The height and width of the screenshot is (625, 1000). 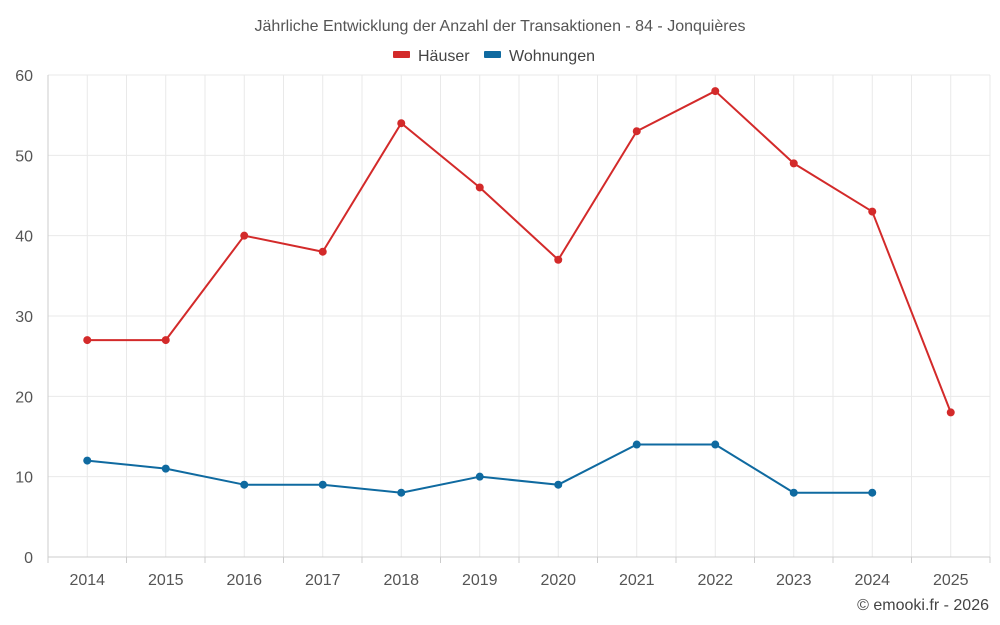 I want to click on legend-item-wohnungen: Wohnungen, so click(x=539, y=56).